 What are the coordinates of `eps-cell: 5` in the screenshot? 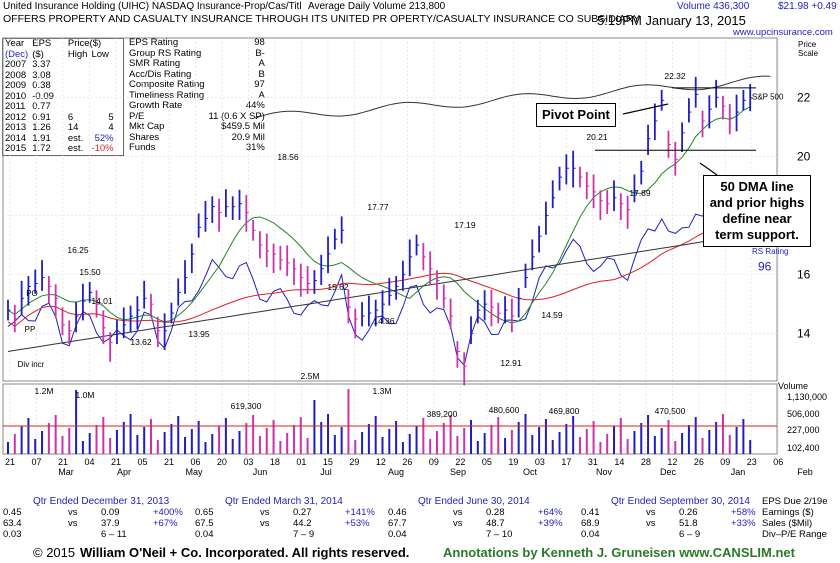 It's located at (111, 117).